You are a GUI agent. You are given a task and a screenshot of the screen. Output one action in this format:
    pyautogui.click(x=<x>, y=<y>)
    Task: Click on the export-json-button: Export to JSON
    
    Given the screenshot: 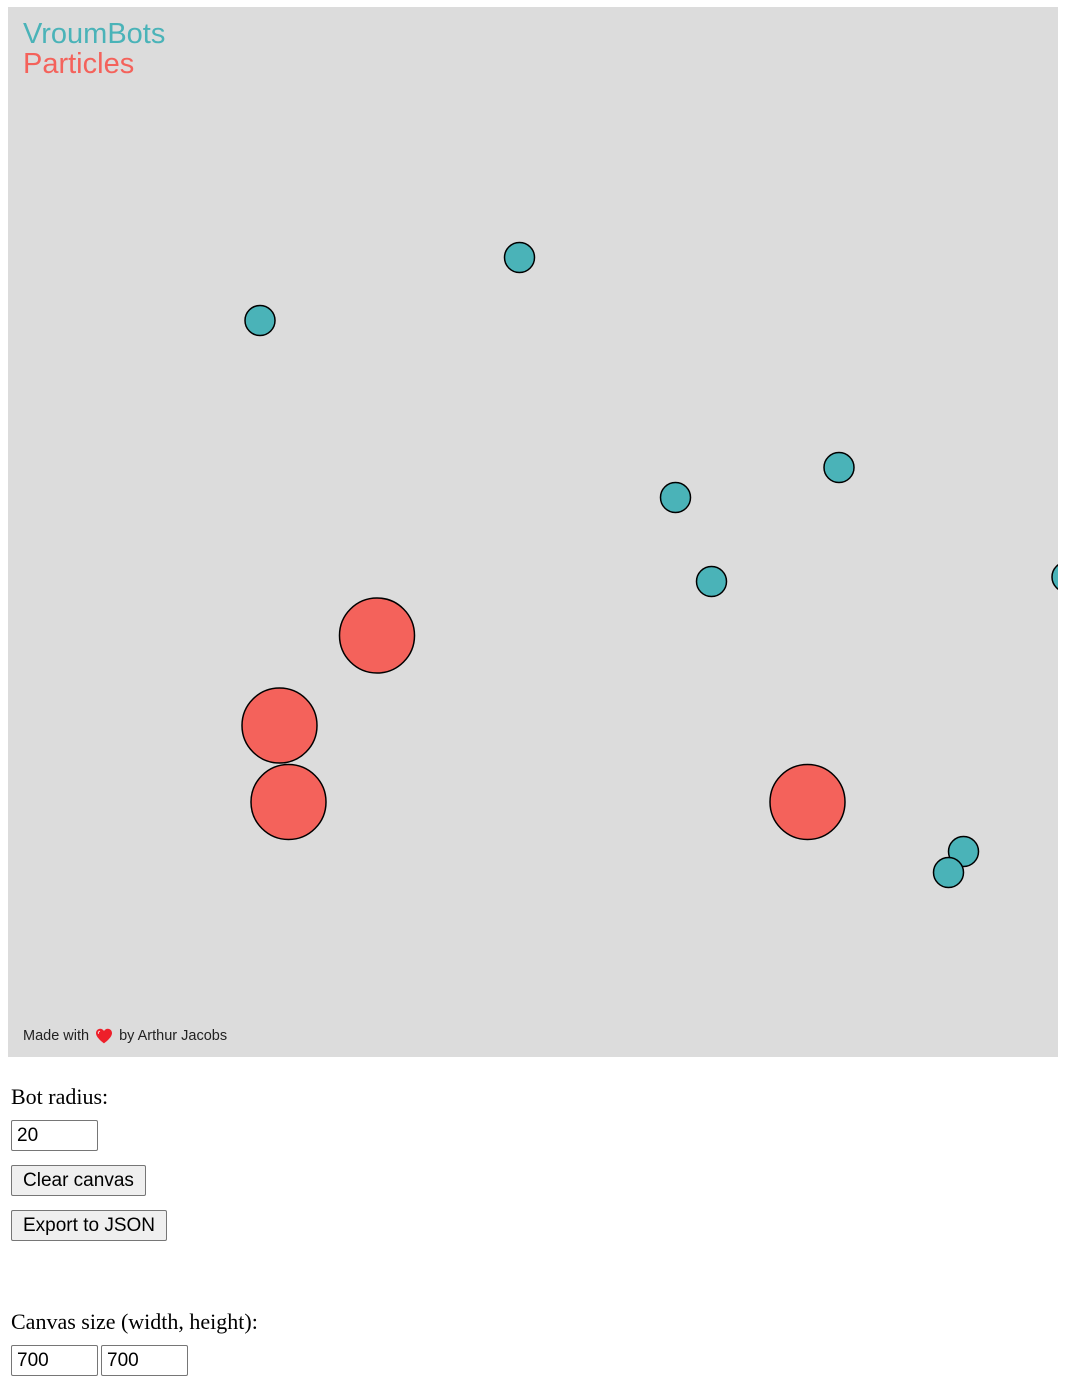 What is the action you would take?
    pyautogui.click(x=89, y=1225)
    